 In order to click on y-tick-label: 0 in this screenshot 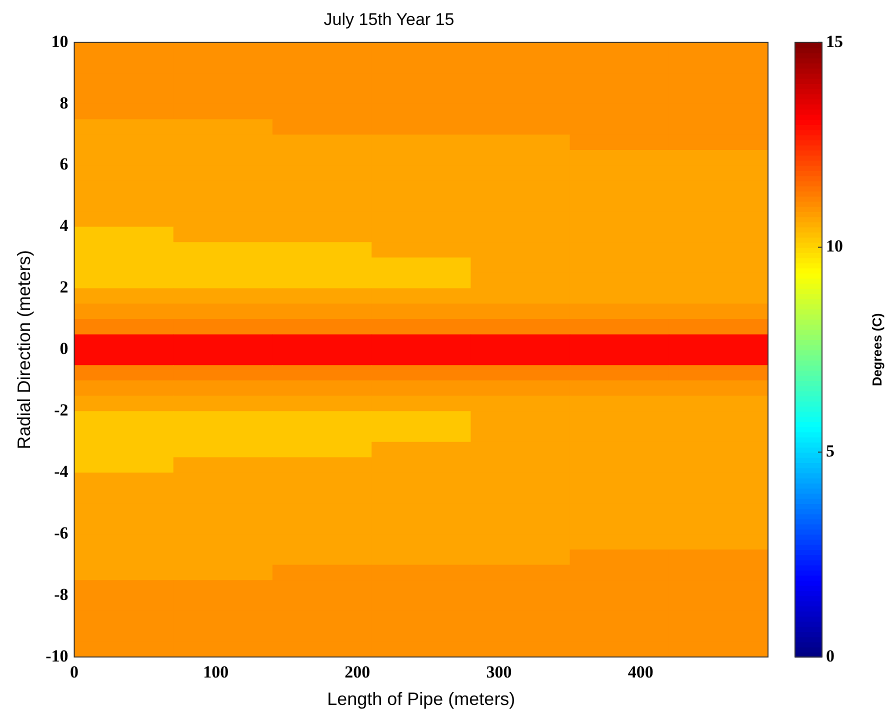, I will do `click(64, 348)`.